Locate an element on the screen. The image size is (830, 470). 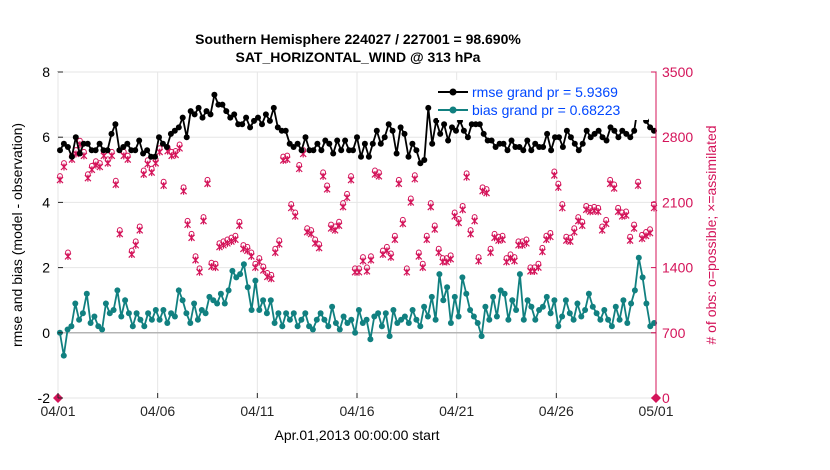
right-y-tick-label: 700 is located at coordinates (674, 333).